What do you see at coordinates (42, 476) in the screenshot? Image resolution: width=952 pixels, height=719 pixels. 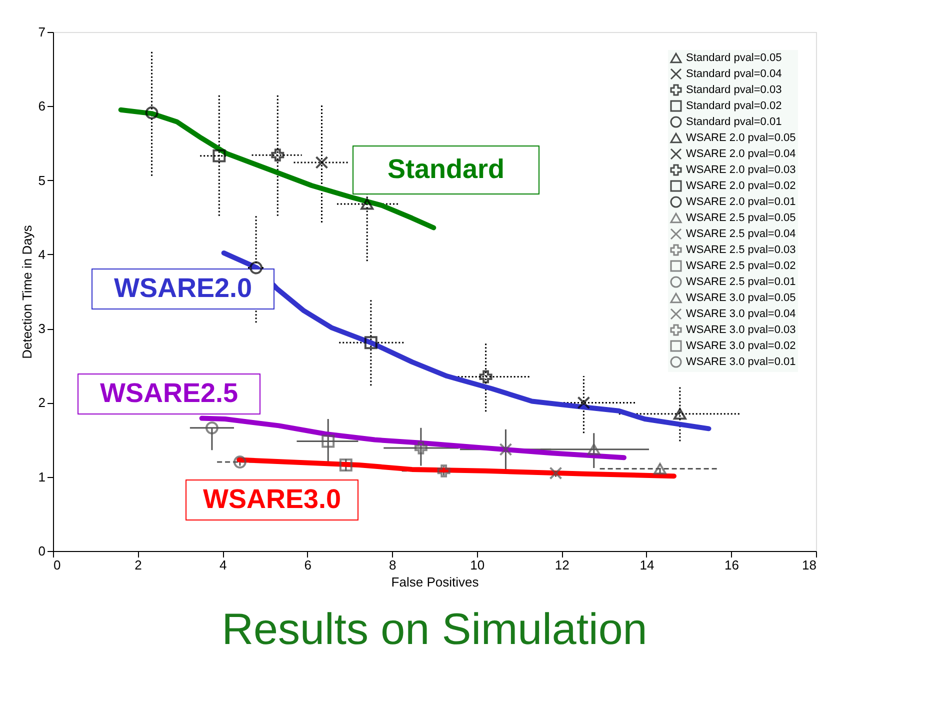 I see `y-tick-label: 1` at bounding box center [42, 476].